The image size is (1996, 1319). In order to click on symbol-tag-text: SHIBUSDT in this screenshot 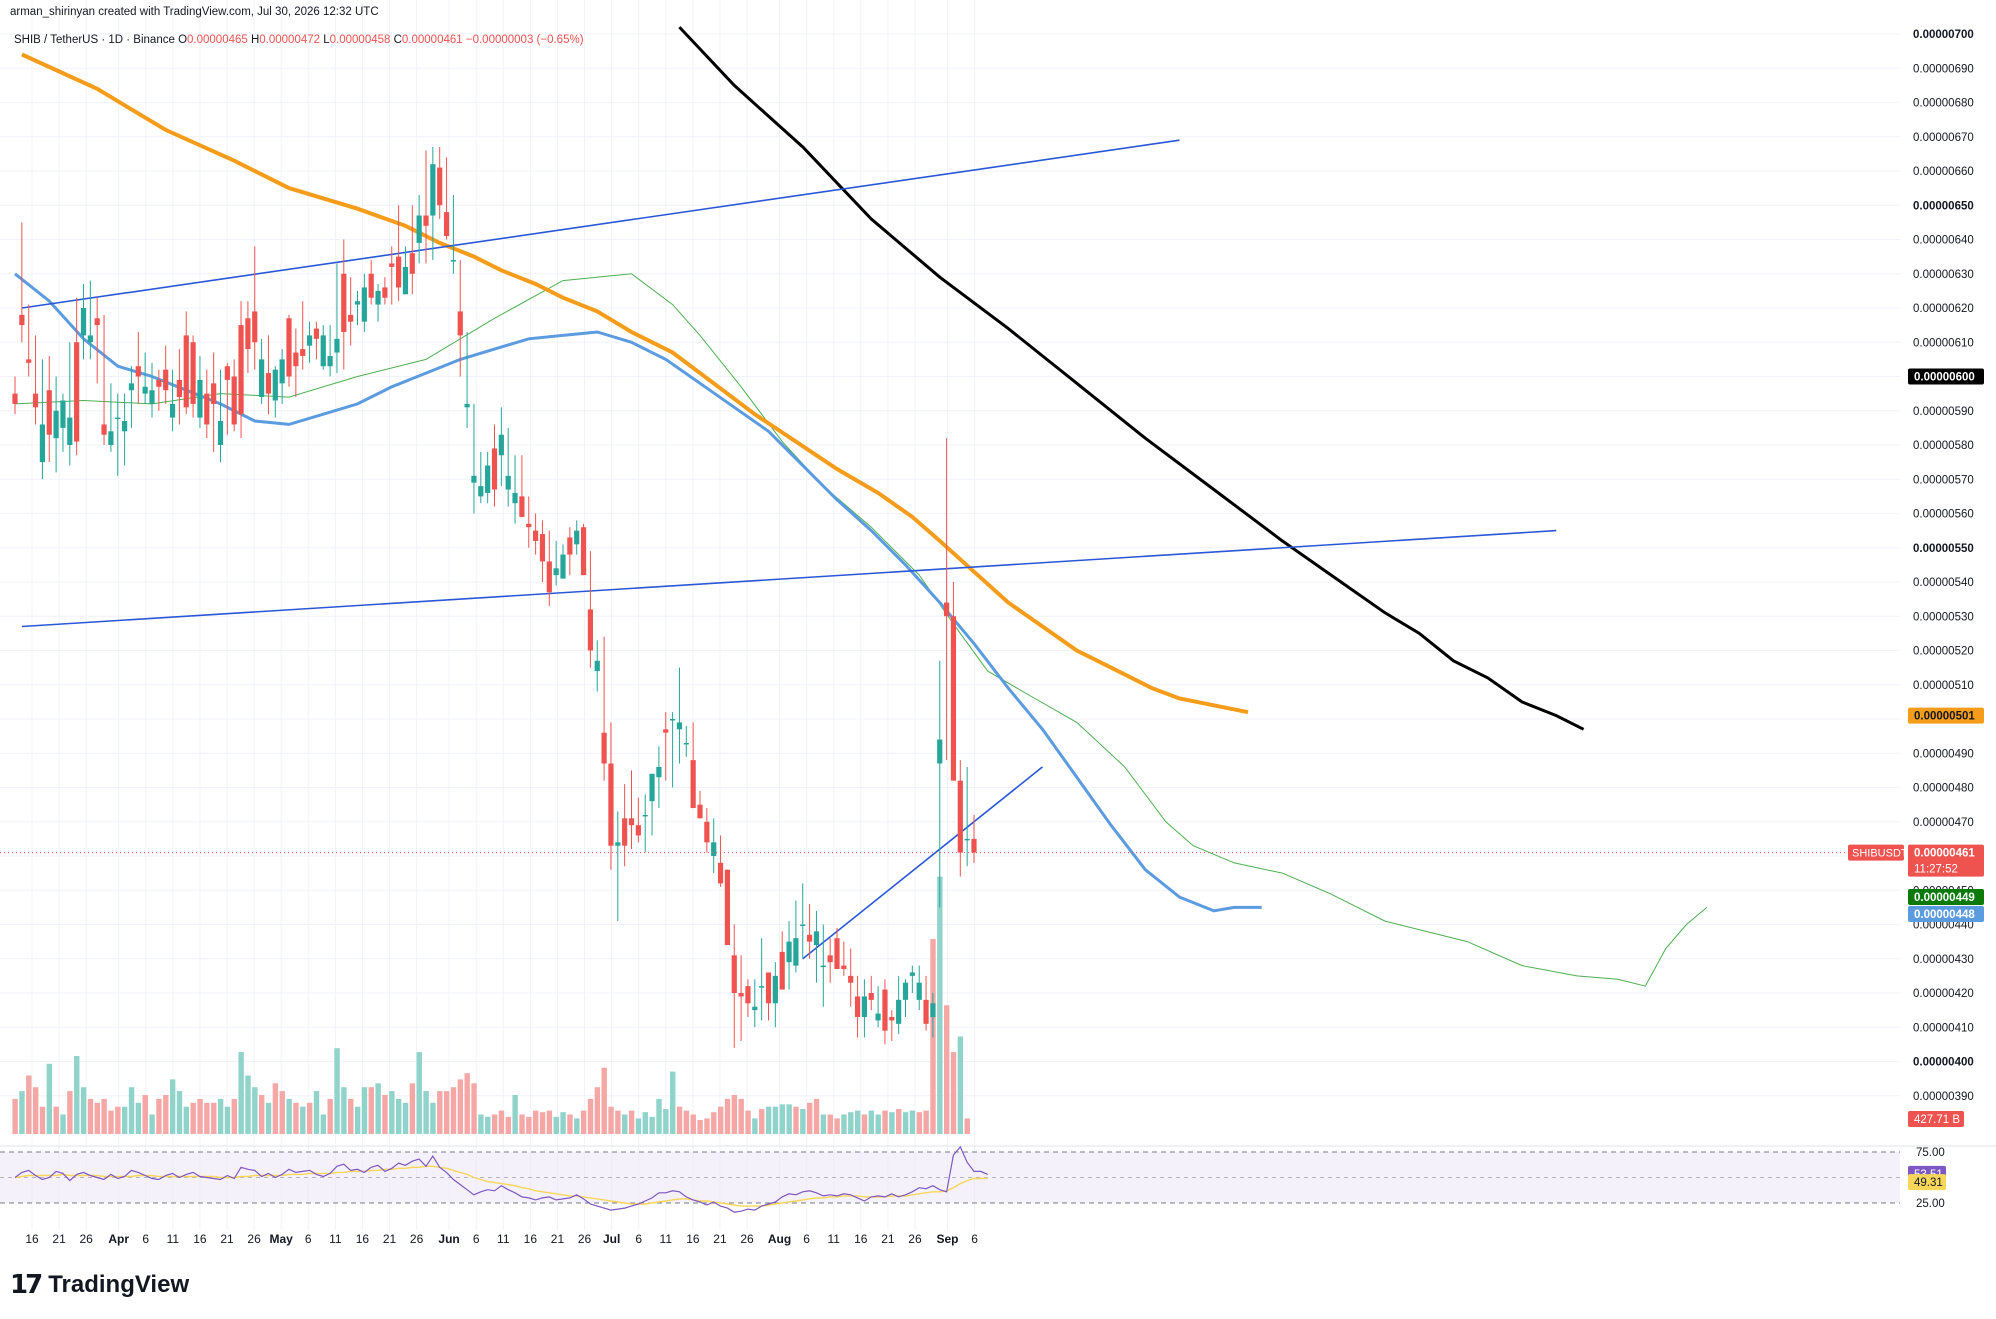, I will do `click(1880, 854)`.